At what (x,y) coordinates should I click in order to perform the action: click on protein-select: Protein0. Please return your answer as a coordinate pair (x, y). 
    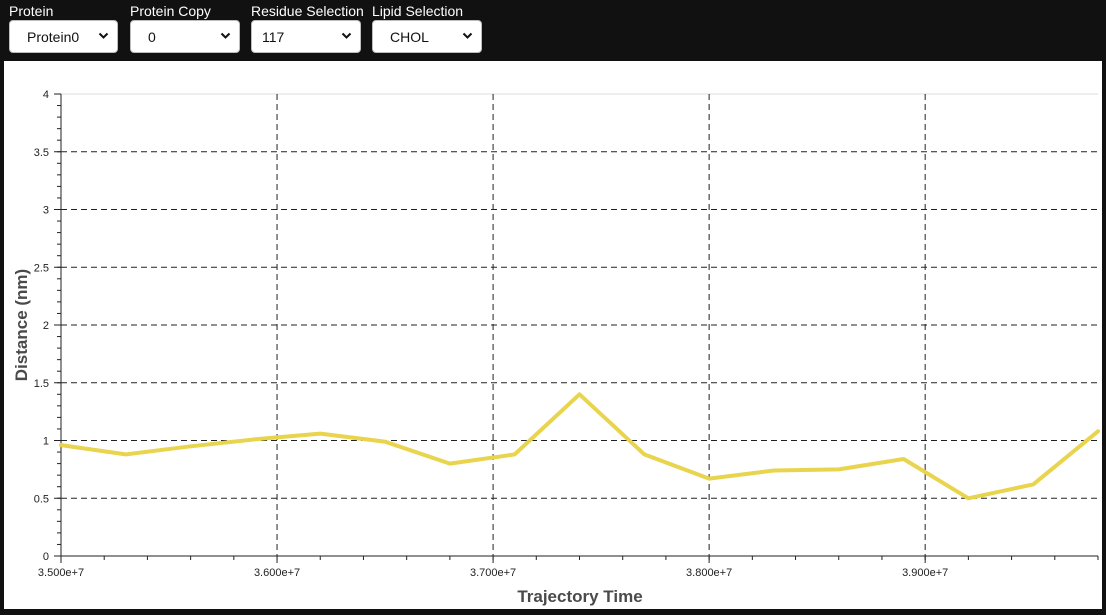
    Looking at the image, I should click on (63, 36).